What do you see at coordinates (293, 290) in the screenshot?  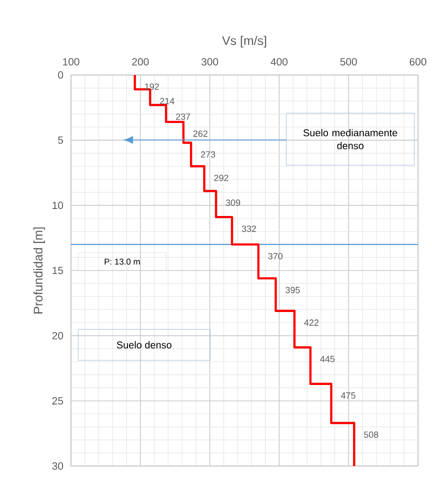 I see `data-label: 395` at bounding box center [293, 290].